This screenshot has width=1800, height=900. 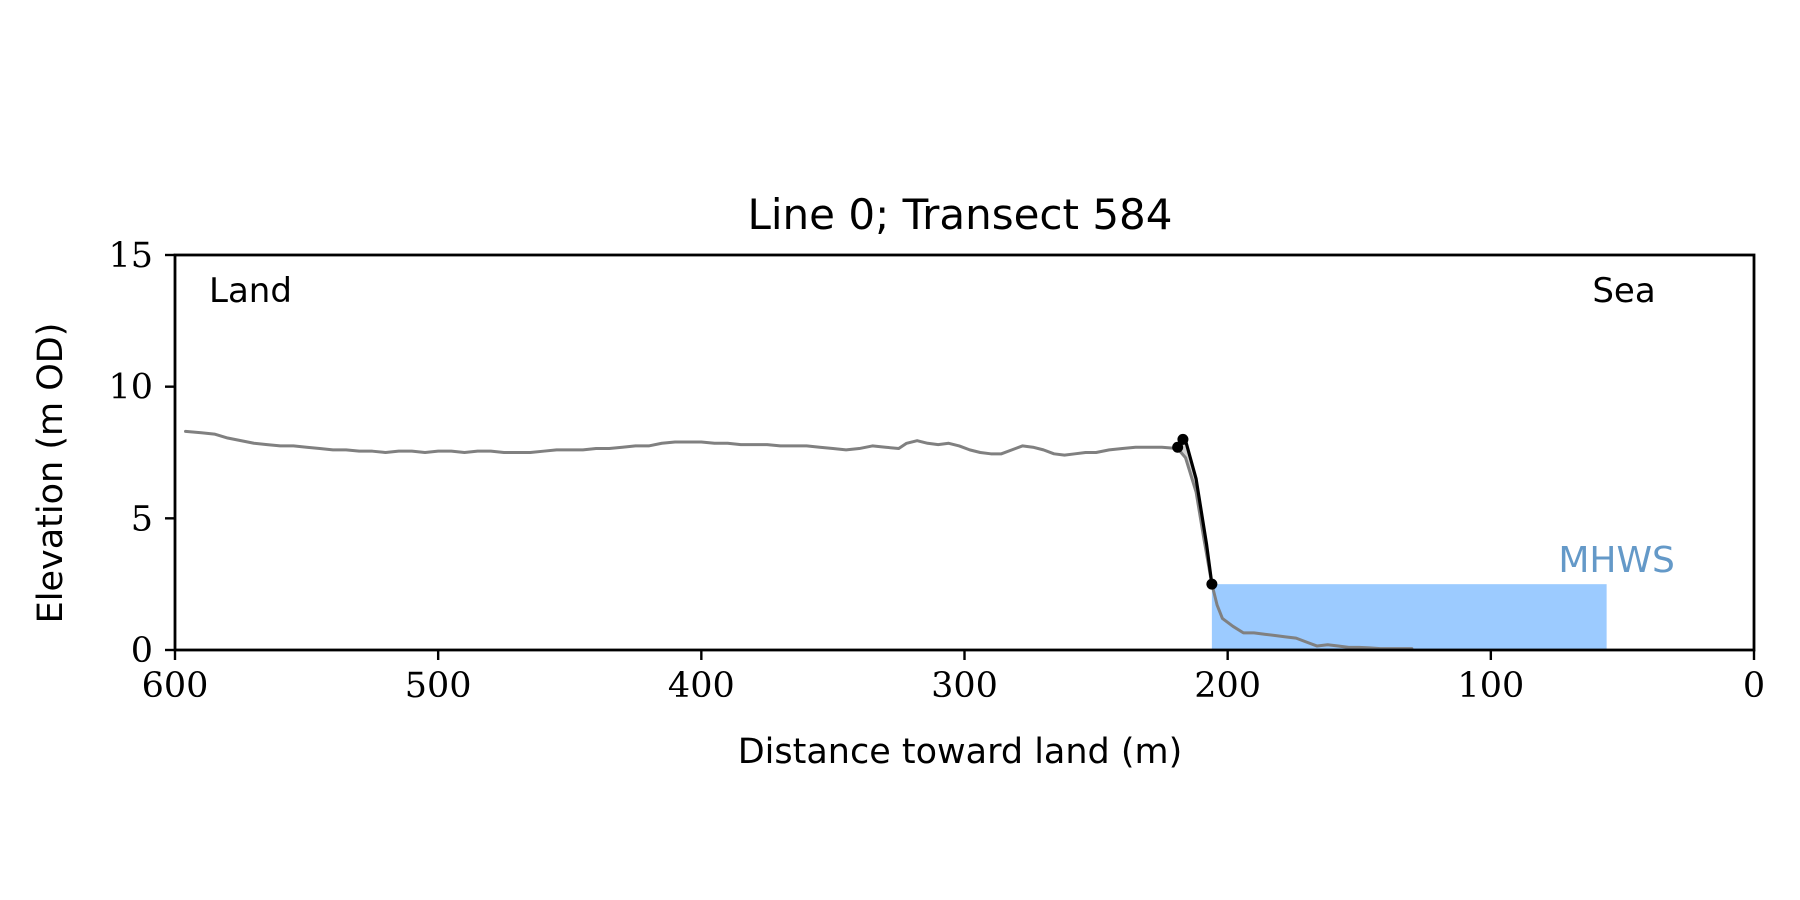 What do you see at coordinates (130, 256) in the screenshot?
I see `y-tick-label-15: 15` at bounding box center [130, 256].